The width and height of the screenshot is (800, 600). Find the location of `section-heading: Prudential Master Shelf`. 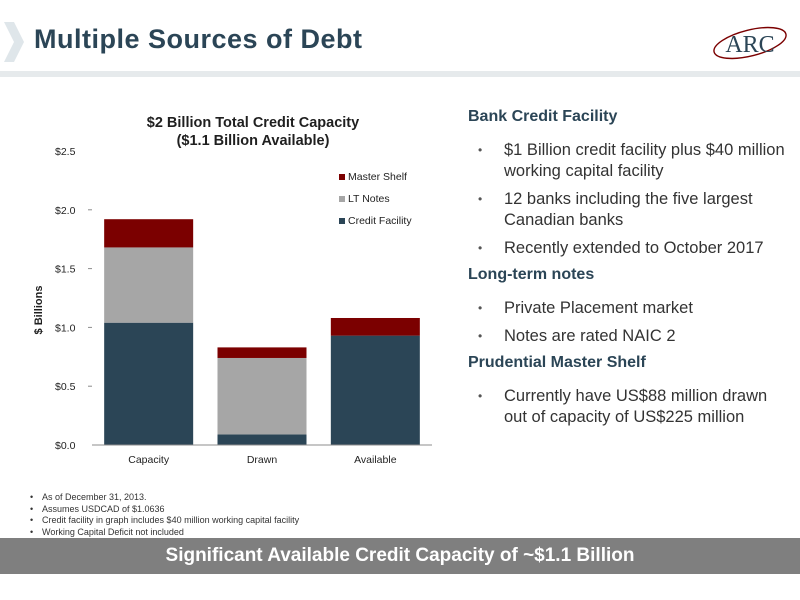

section-heading: Prudential Master Shelf is located at coordinates (557, 362).